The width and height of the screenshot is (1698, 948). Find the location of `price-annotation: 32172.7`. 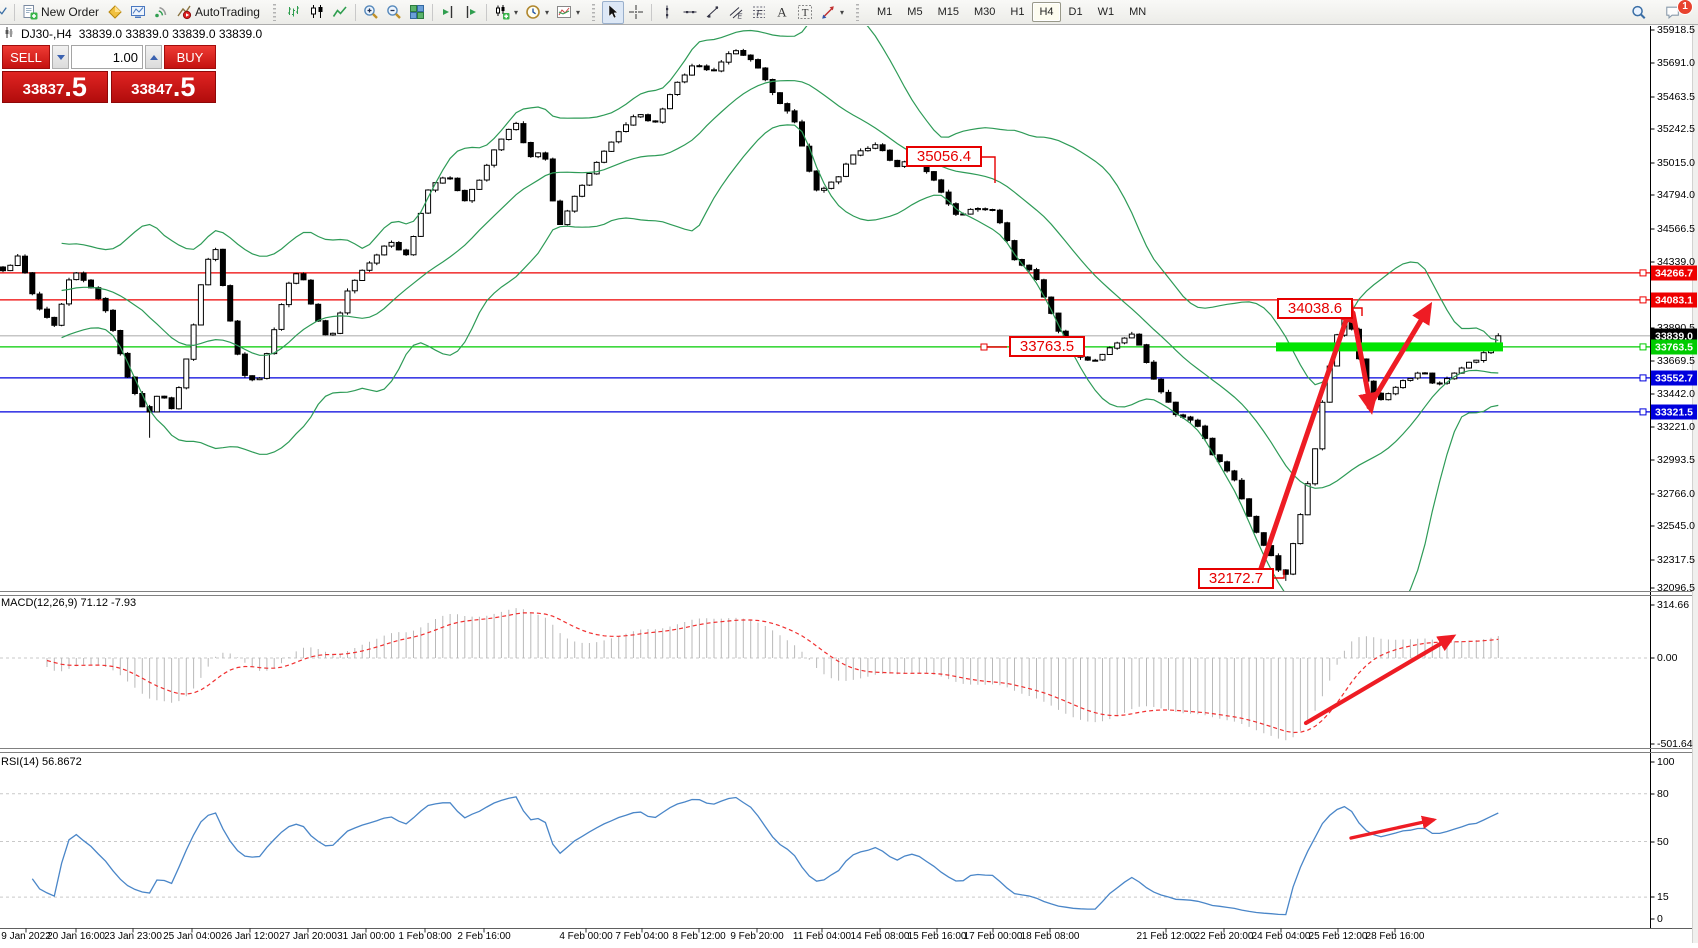

price-annotation: 32172.7 is located at coordinates (1236, 578).